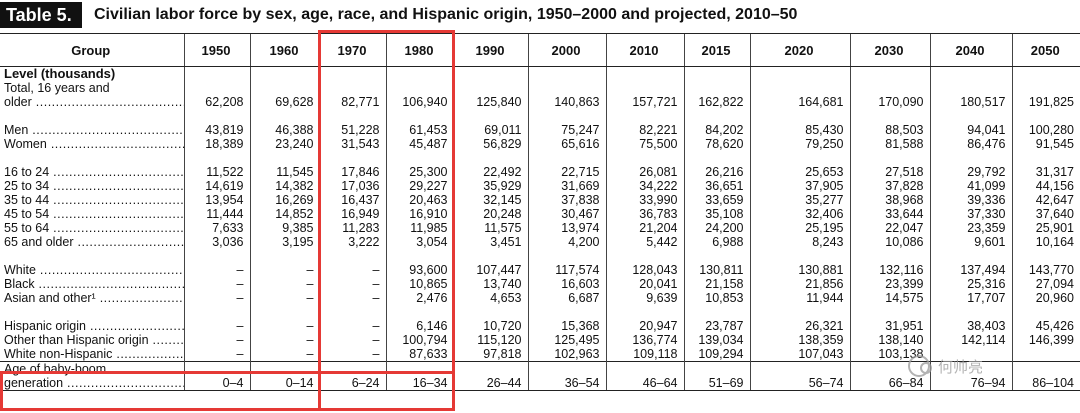  I want to click on cell-value: 35,929, so click(490, 186).